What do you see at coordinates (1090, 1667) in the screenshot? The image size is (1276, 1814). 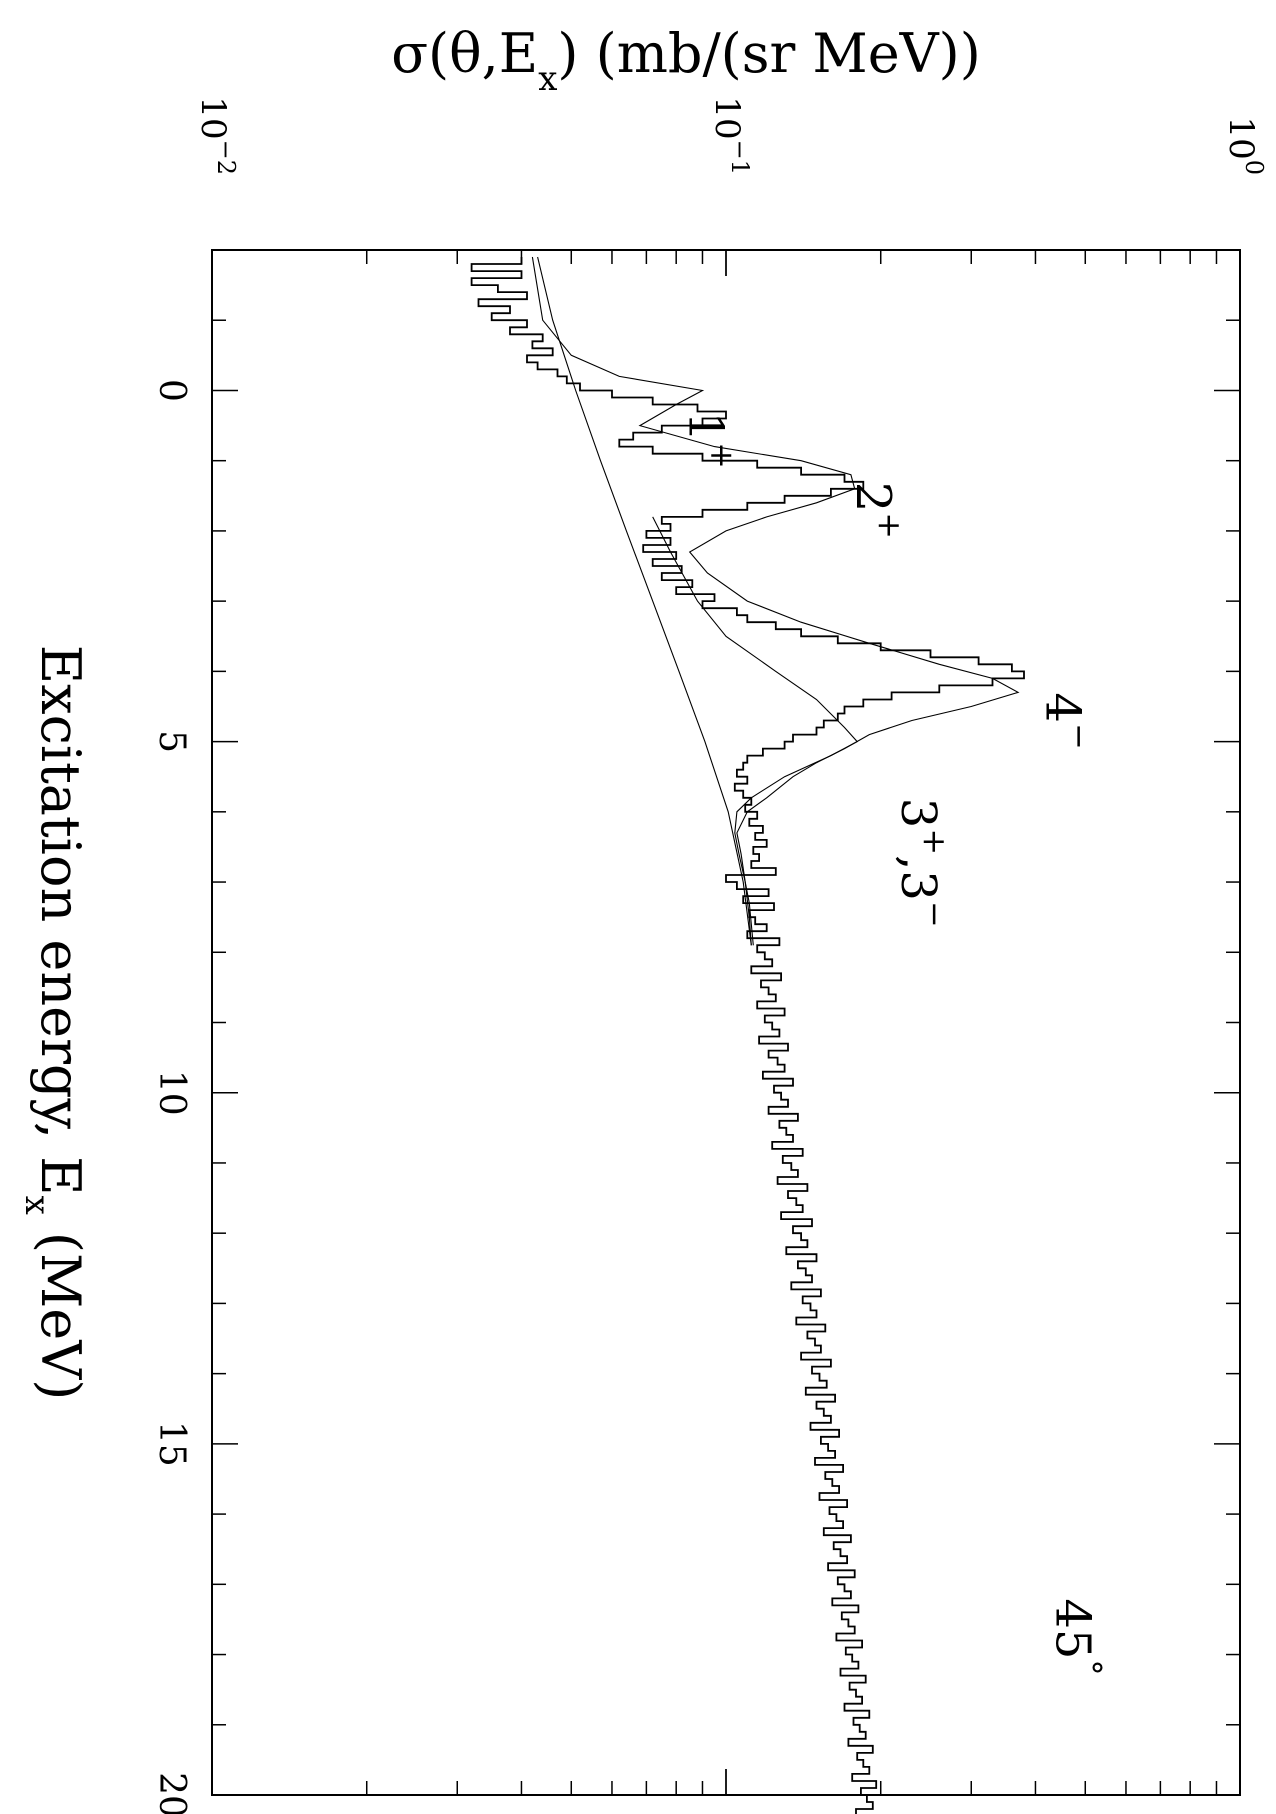 I see `annotation-sup: °` at bounding box center [1090, 1667].